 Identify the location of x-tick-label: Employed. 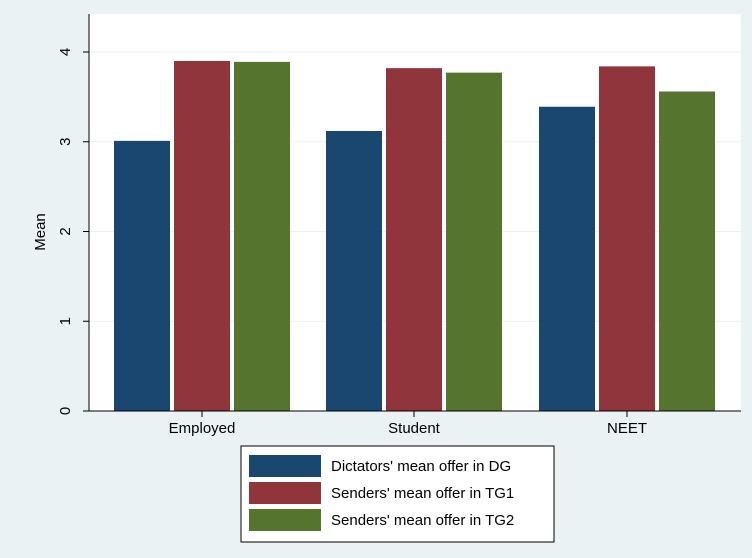
(202, 428).